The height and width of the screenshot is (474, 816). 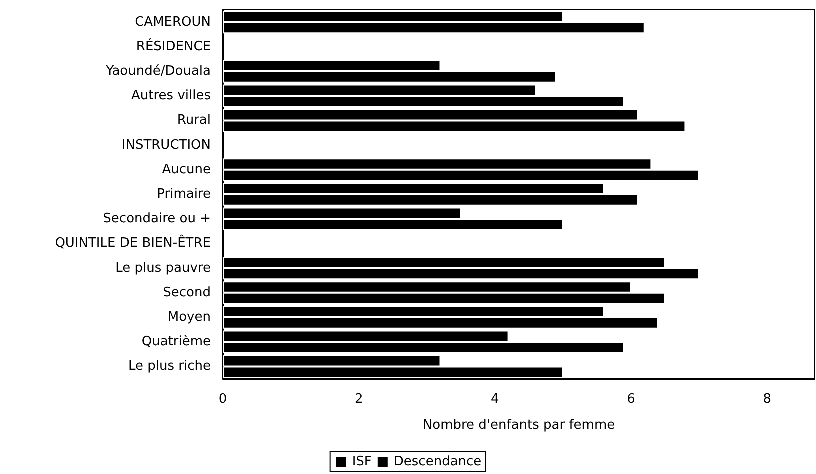 I want to click on y-tick-label: Quatrième, so click(x=176, y=342).